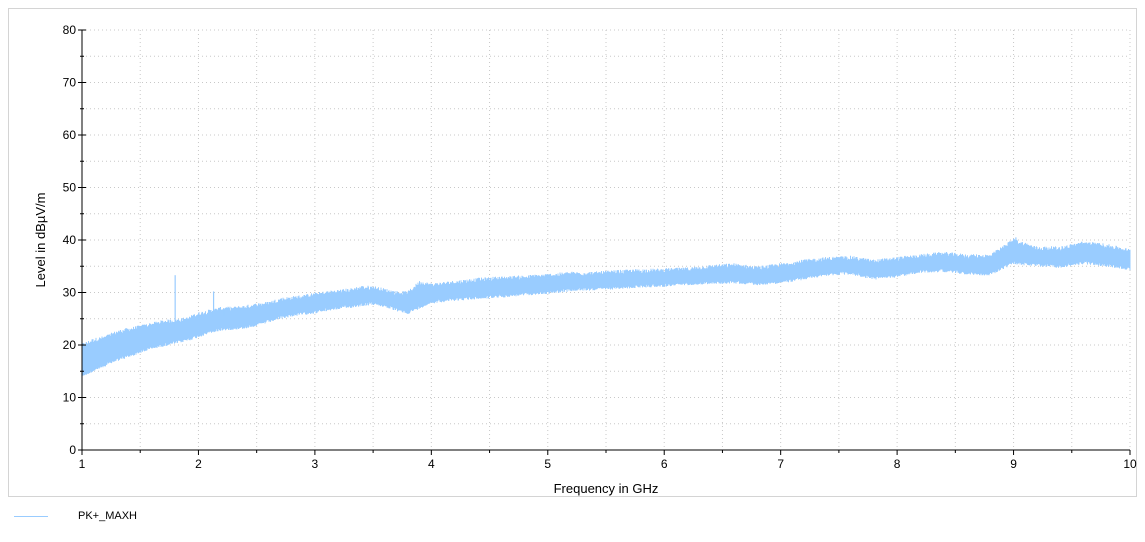 The width and height of the screenshot is (1145, 542). Describe the element at coordinates (780, 464) in the screenshot. I see `x-tick-label: 7` at that location.